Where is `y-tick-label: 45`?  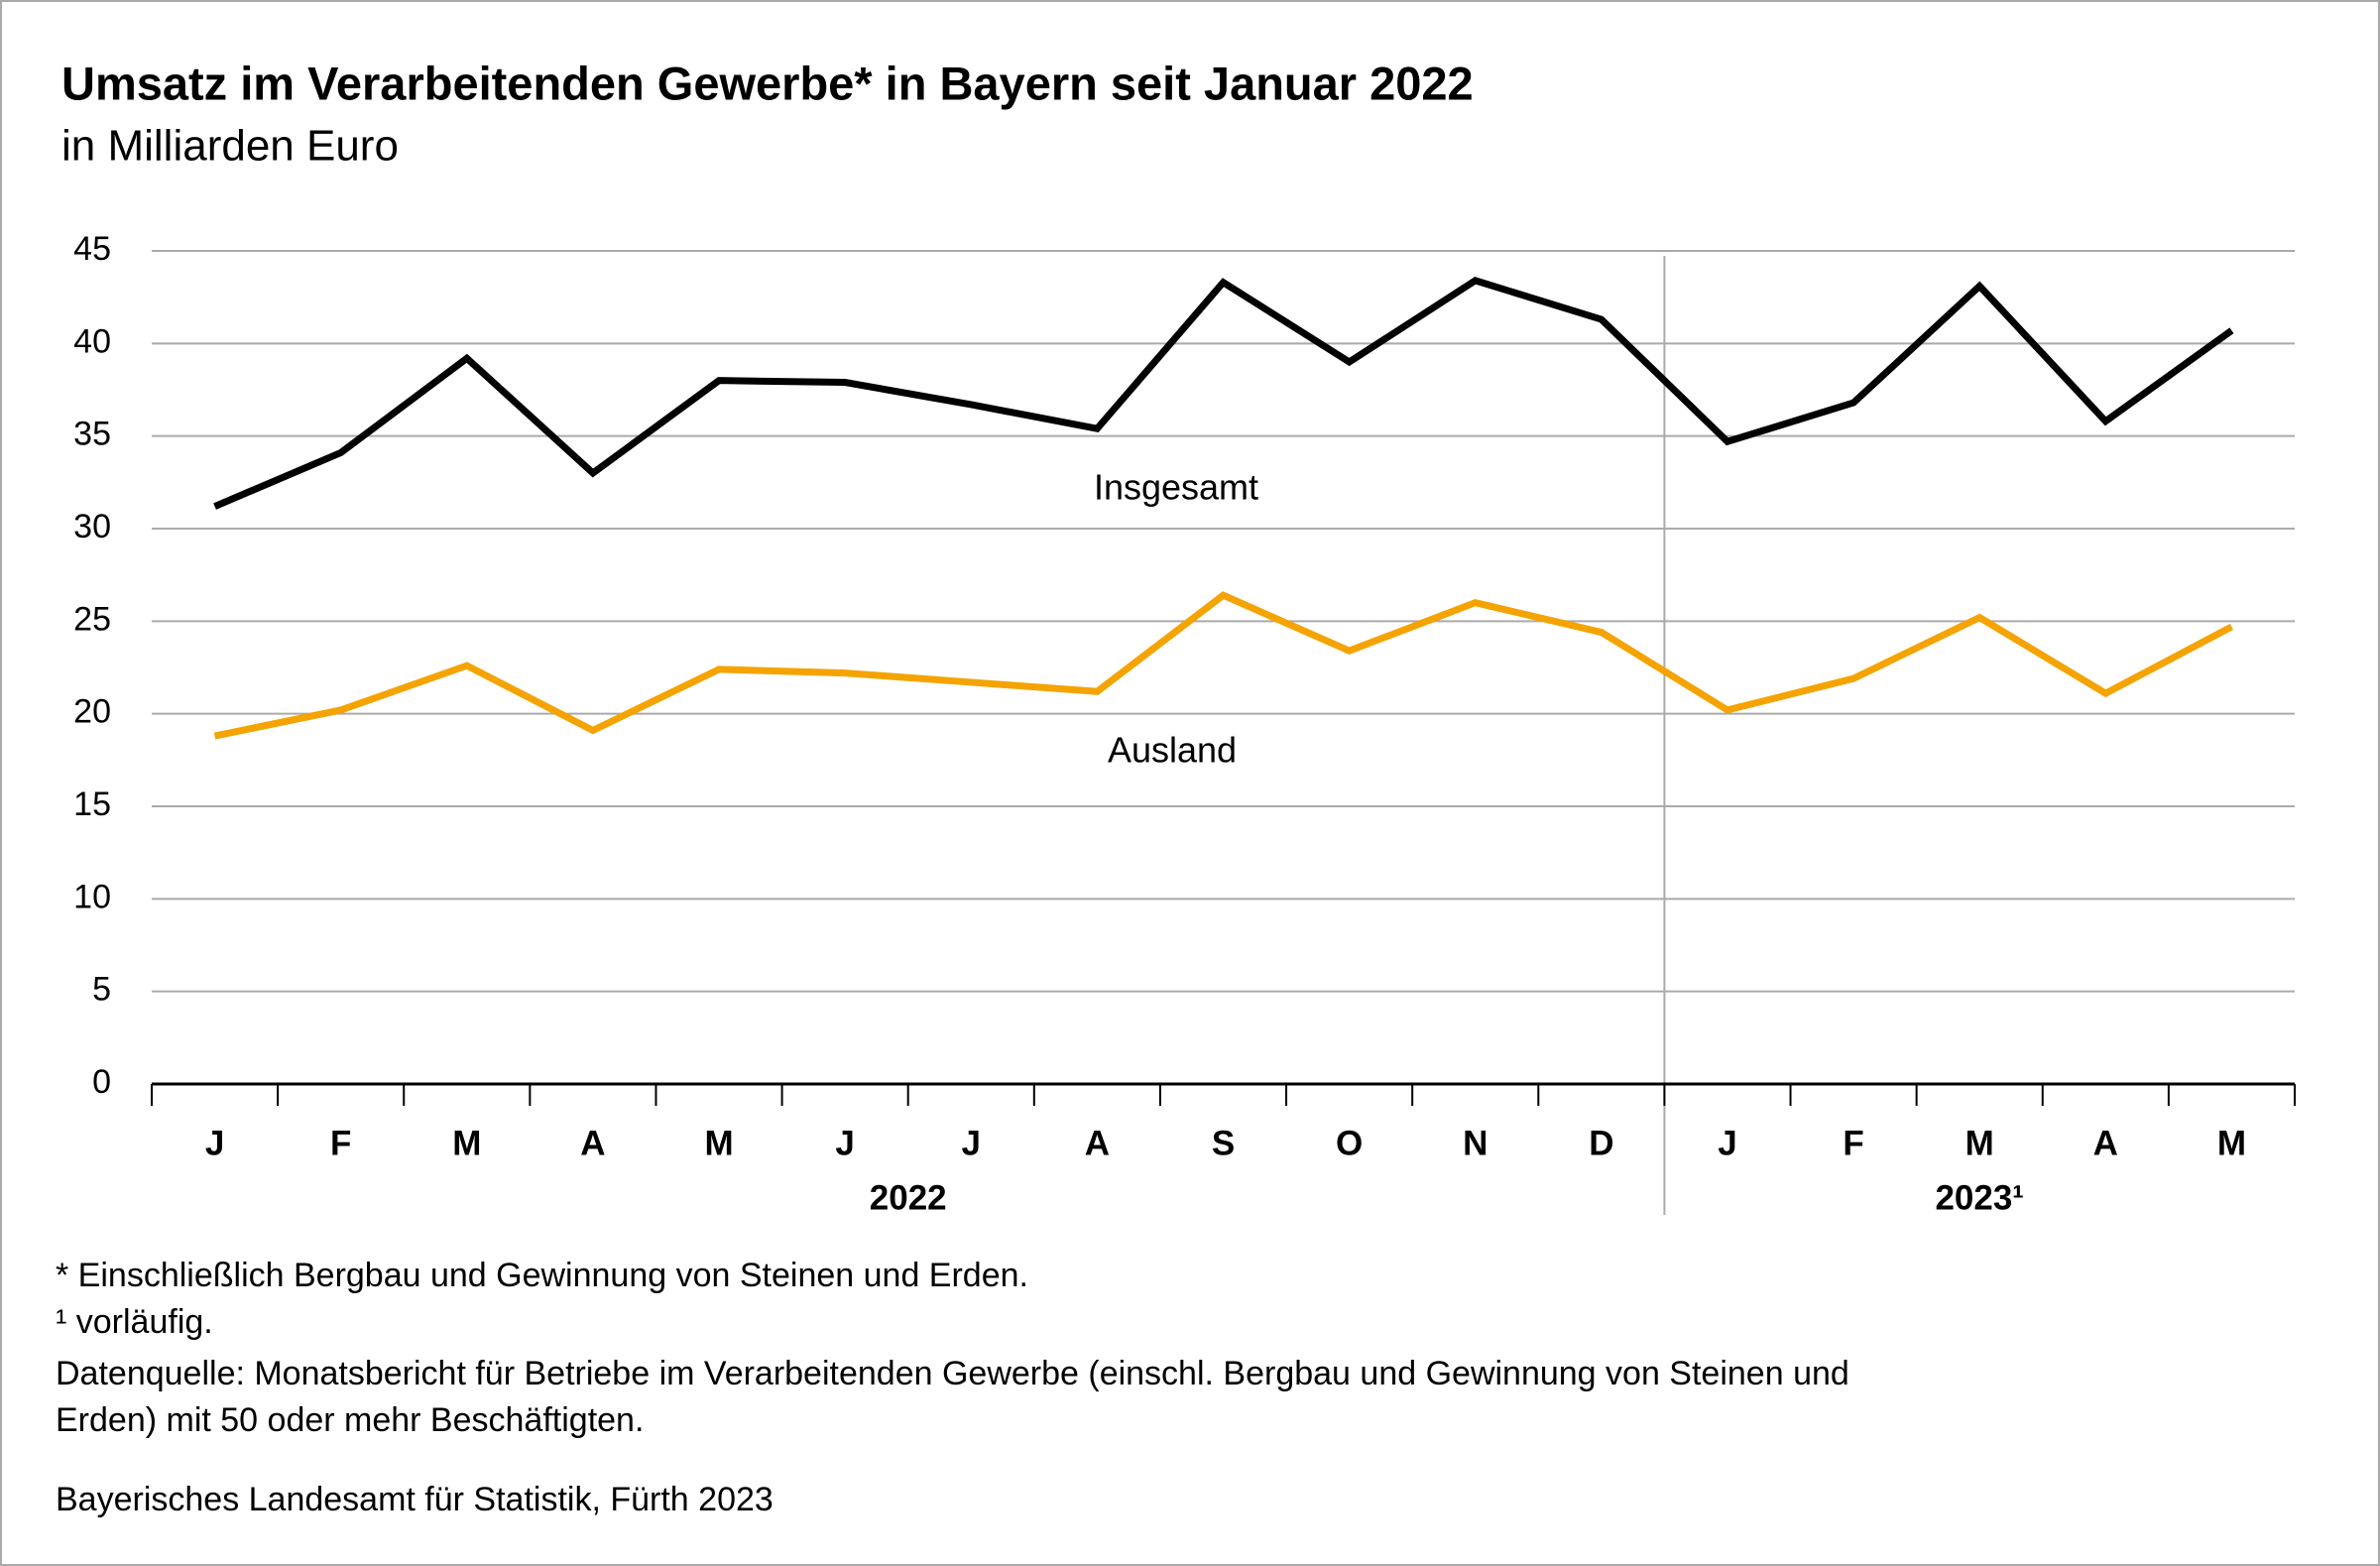
y-tick-label: 45 is located at coordinates (92, 249).